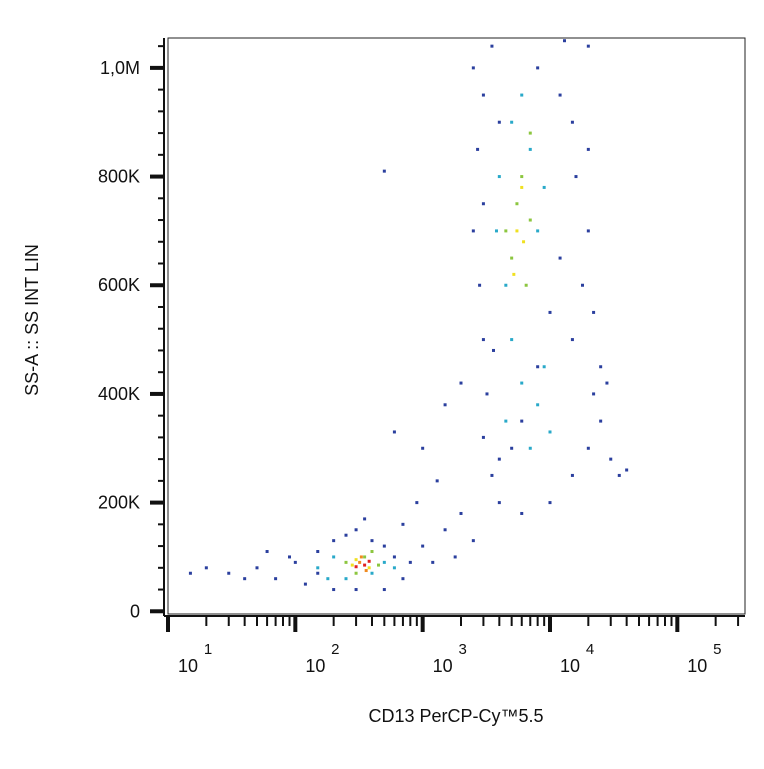 This screenshot has width=764, height=769. What do you see at coordinates (208, 649) in the screenshot?
I see `x-tick-sup: 1` at bounding box center [208, 649].